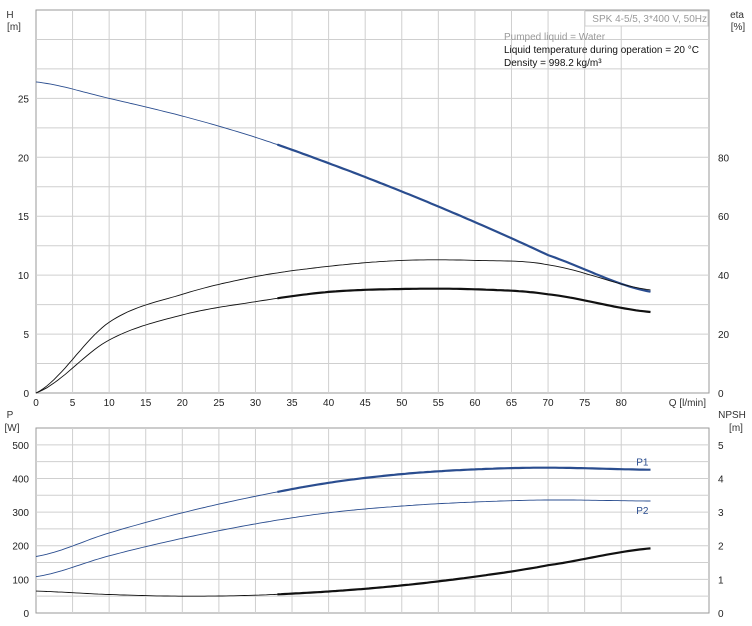 This screenshot has width=752, height=626. Describe the element at coordinates (649, 19) in the screenshot. I see `pump-label: SPK 4-5/5, 3*400 V, 50Hz` at that location.